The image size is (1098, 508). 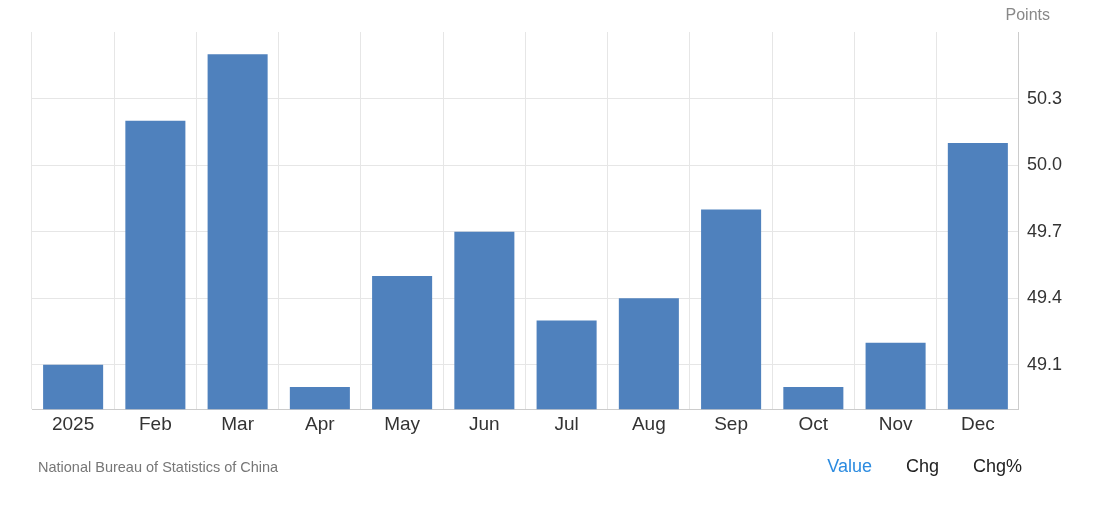 I want to click on x-tick-label: May, so click(x=402, y=423).